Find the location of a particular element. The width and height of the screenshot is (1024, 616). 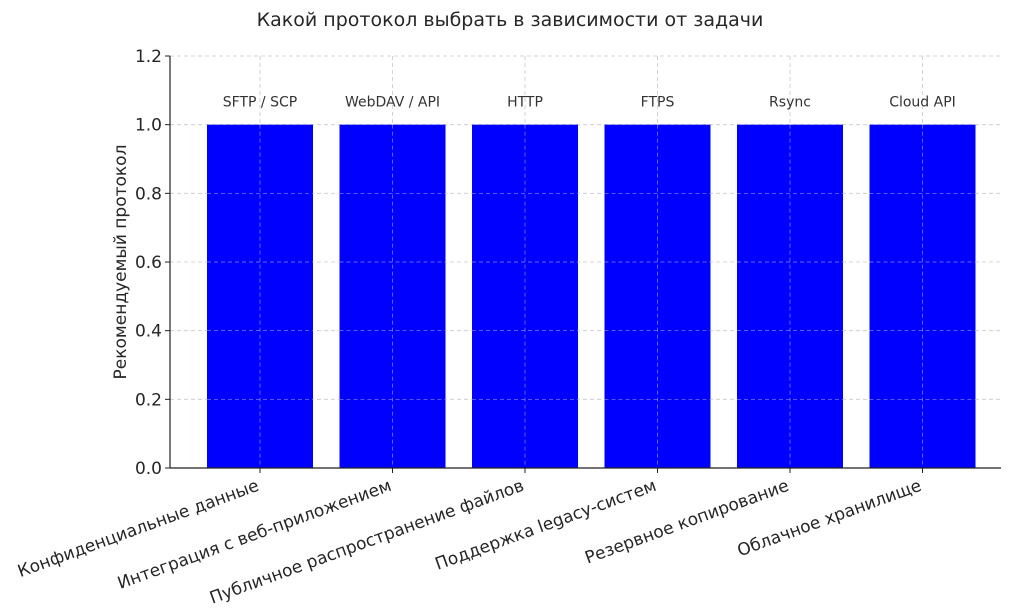

y-tick-label: 1.0 is located at coordinates (148, 126).